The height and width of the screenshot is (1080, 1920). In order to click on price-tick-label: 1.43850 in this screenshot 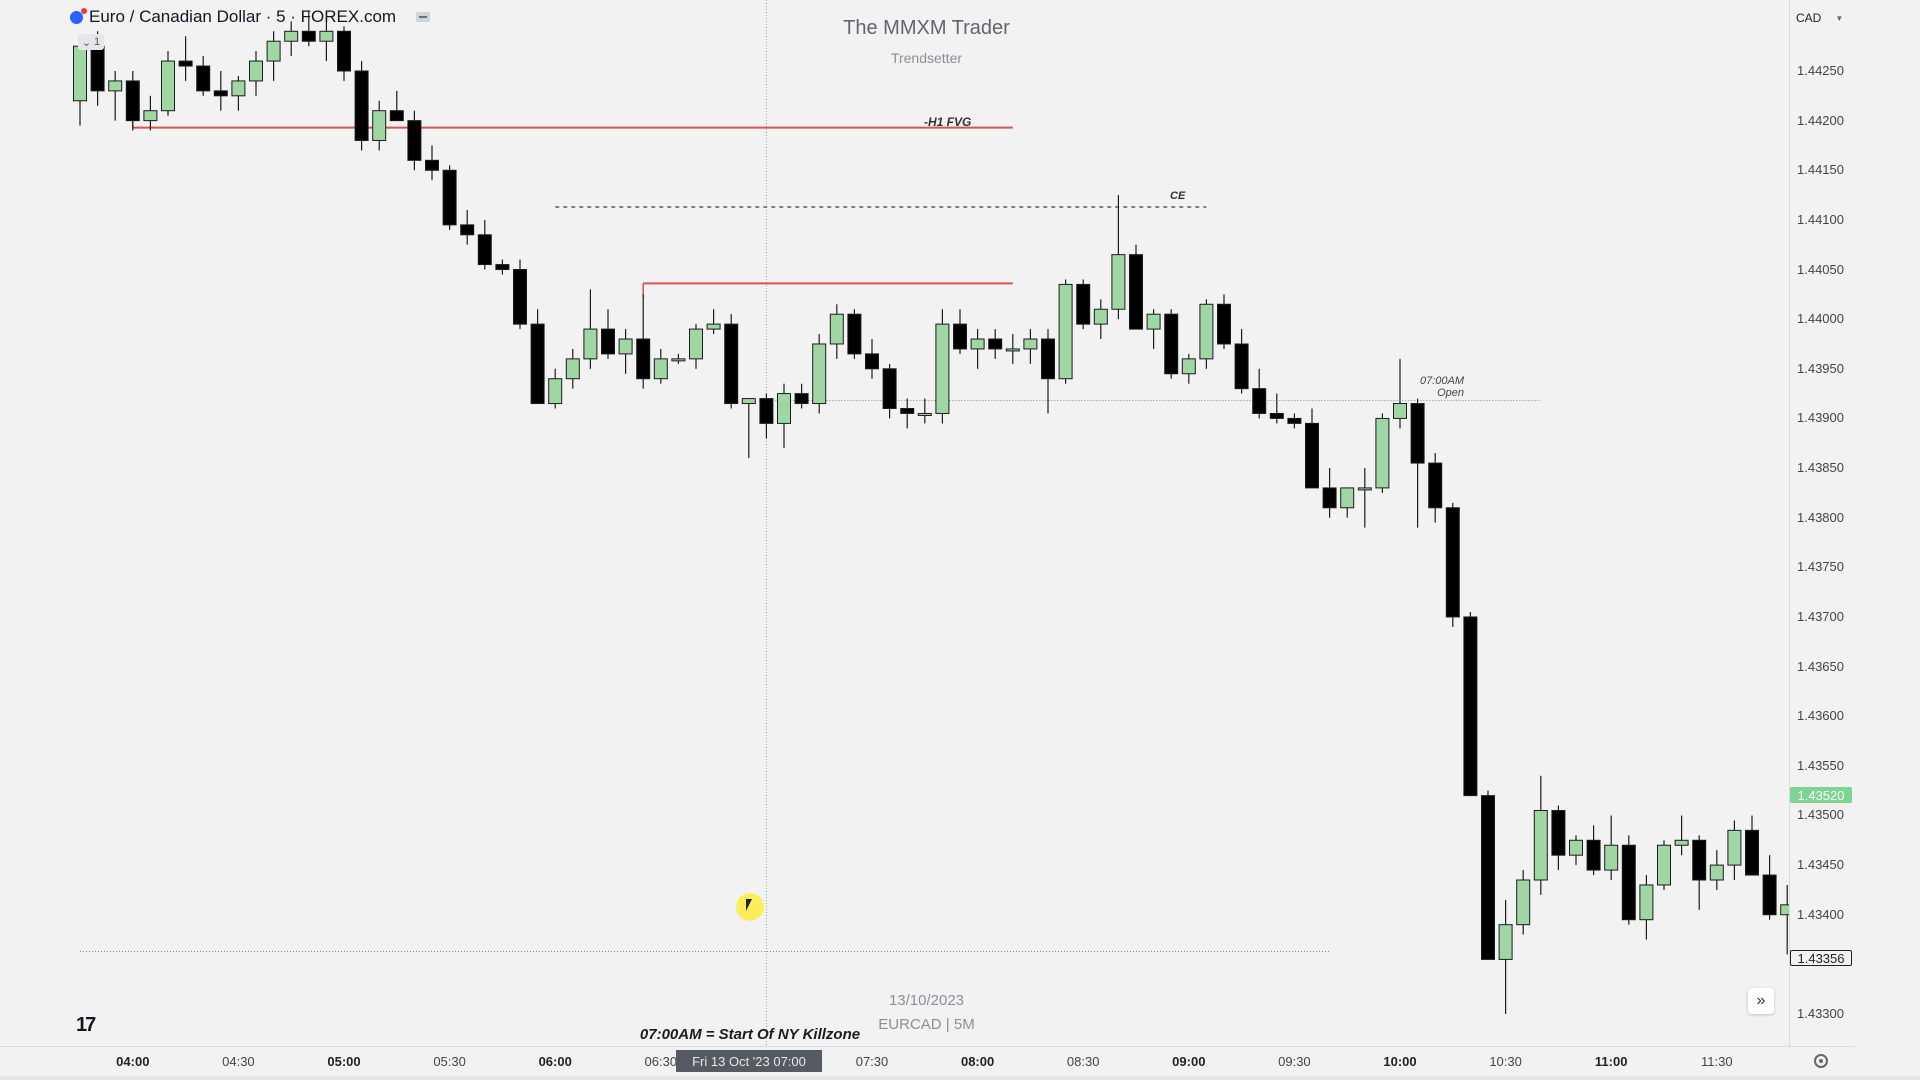, I will do `click(1820, 468)`.